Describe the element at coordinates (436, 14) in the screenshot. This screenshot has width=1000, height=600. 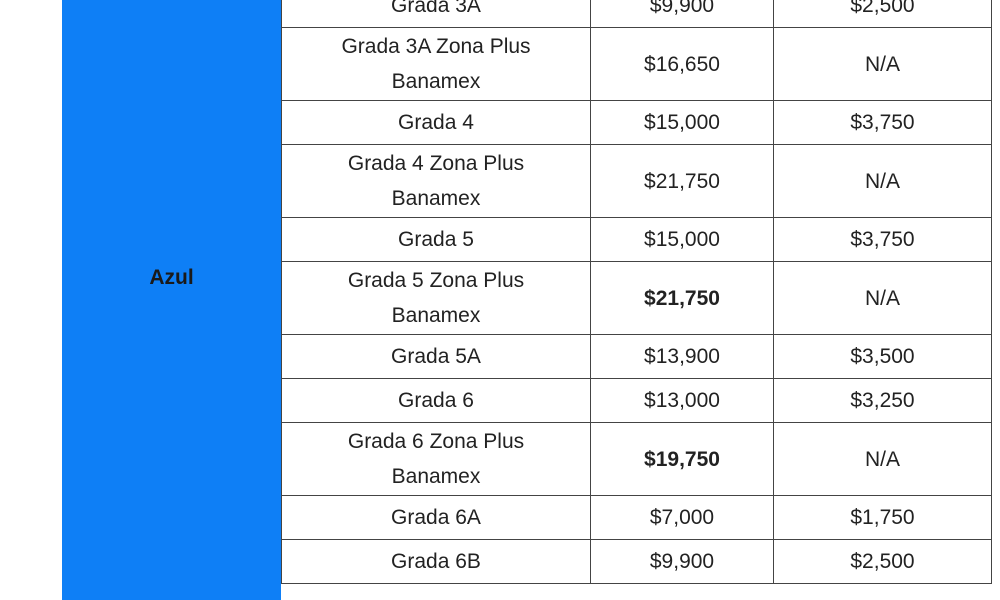
I see `section-cell: Grada 3A` at that location.